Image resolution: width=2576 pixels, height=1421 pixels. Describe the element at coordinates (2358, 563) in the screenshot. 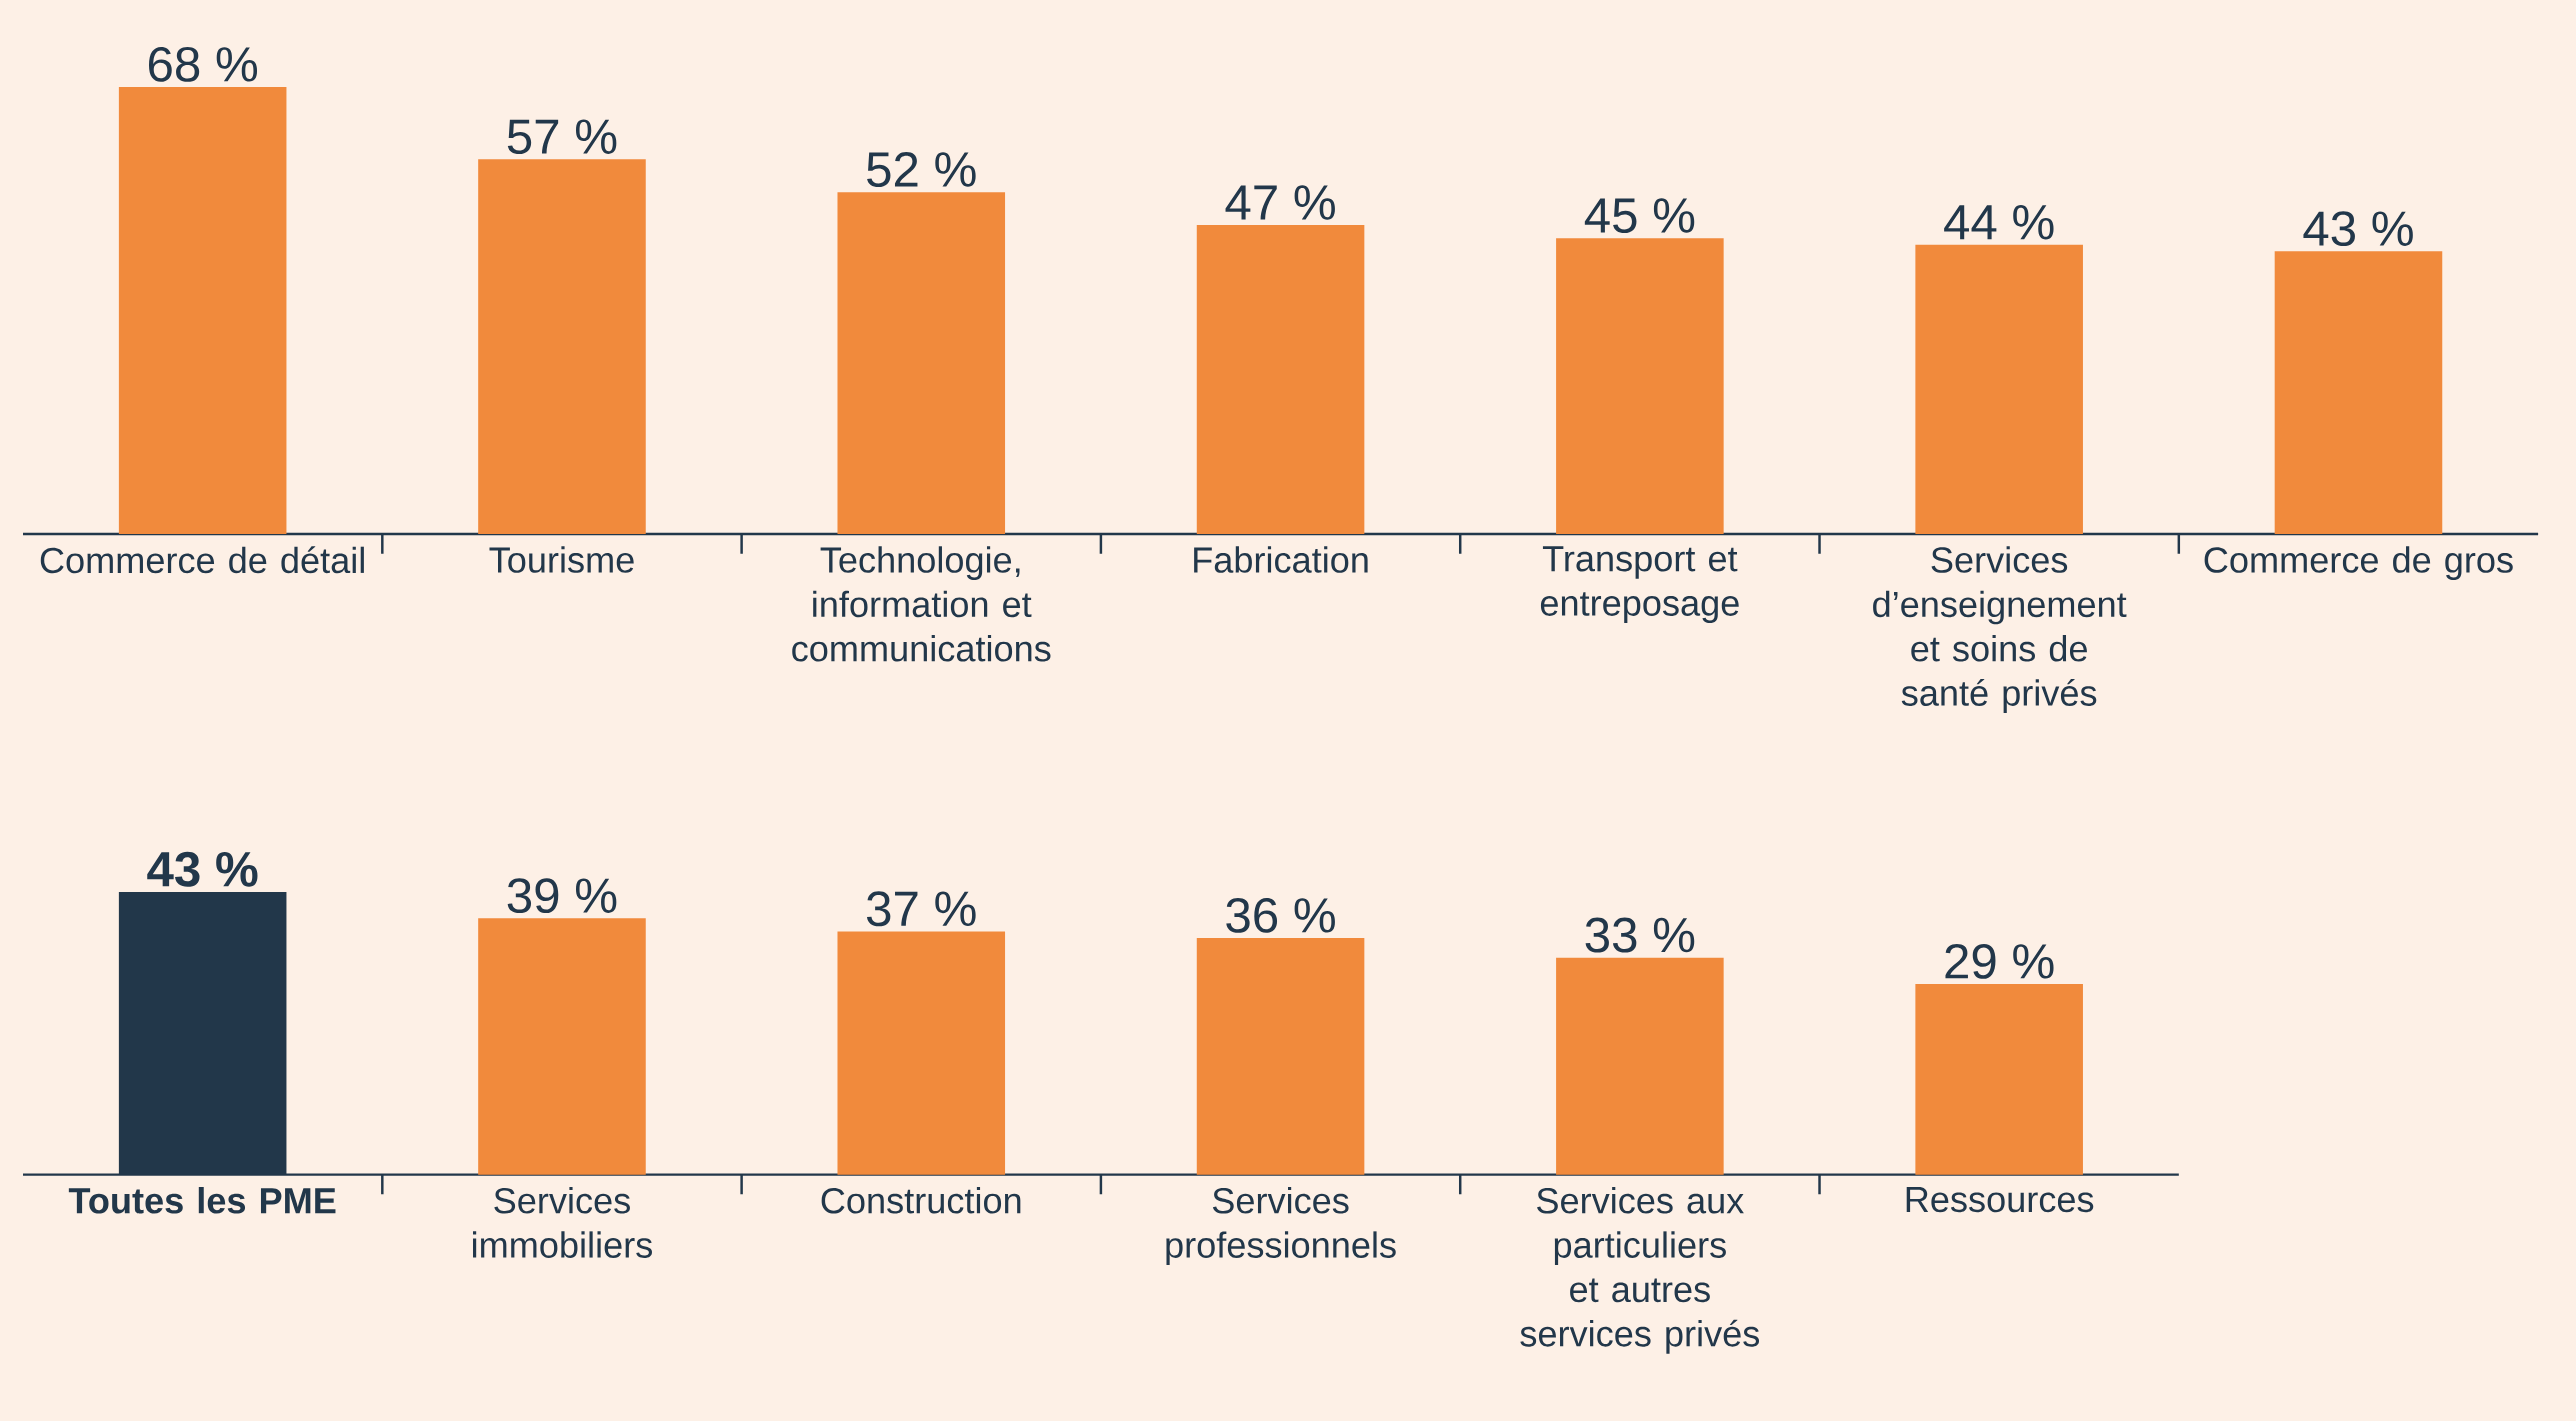

I see `x-tick-label: Commerce de gros` at that location.